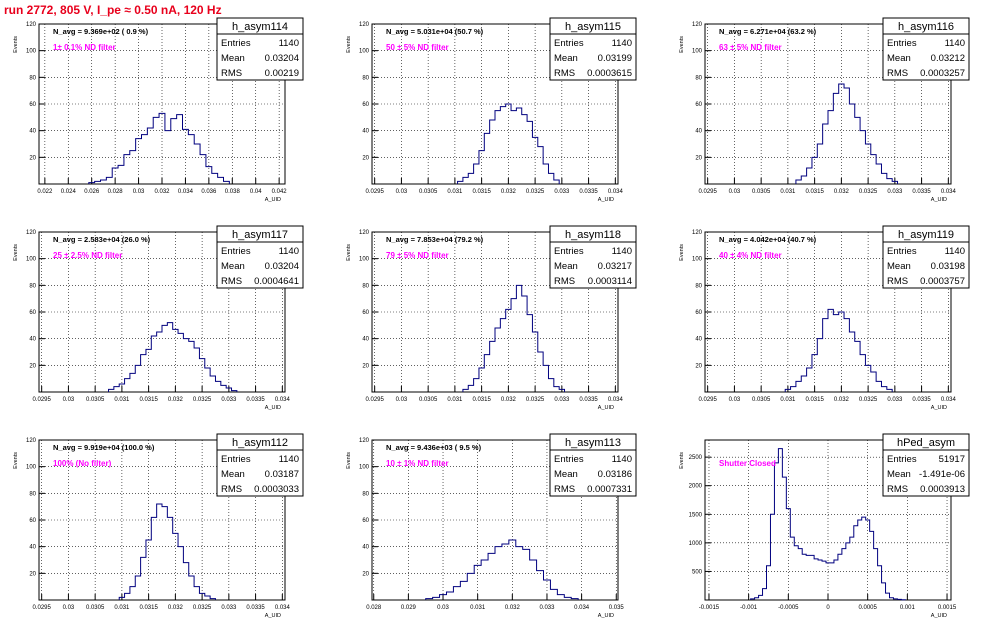  What do you see at coordinates (593, 257) in the screenshot?
I see `panel-h_asym118-stats-box` at bounding box center [593, 257].